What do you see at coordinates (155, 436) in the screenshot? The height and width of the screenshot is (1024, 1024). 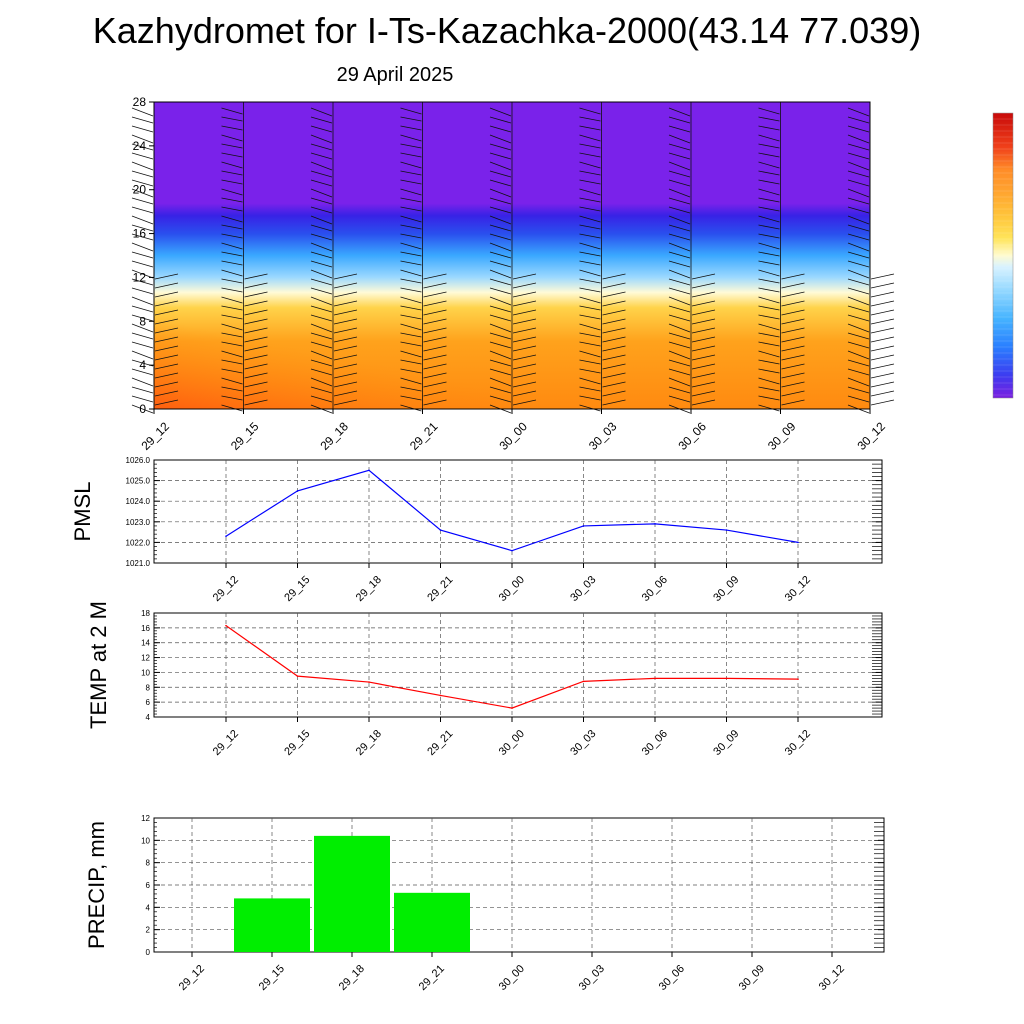 I see `heatmap-x-tick-label: 29_12` at bounding box center [155, 436].